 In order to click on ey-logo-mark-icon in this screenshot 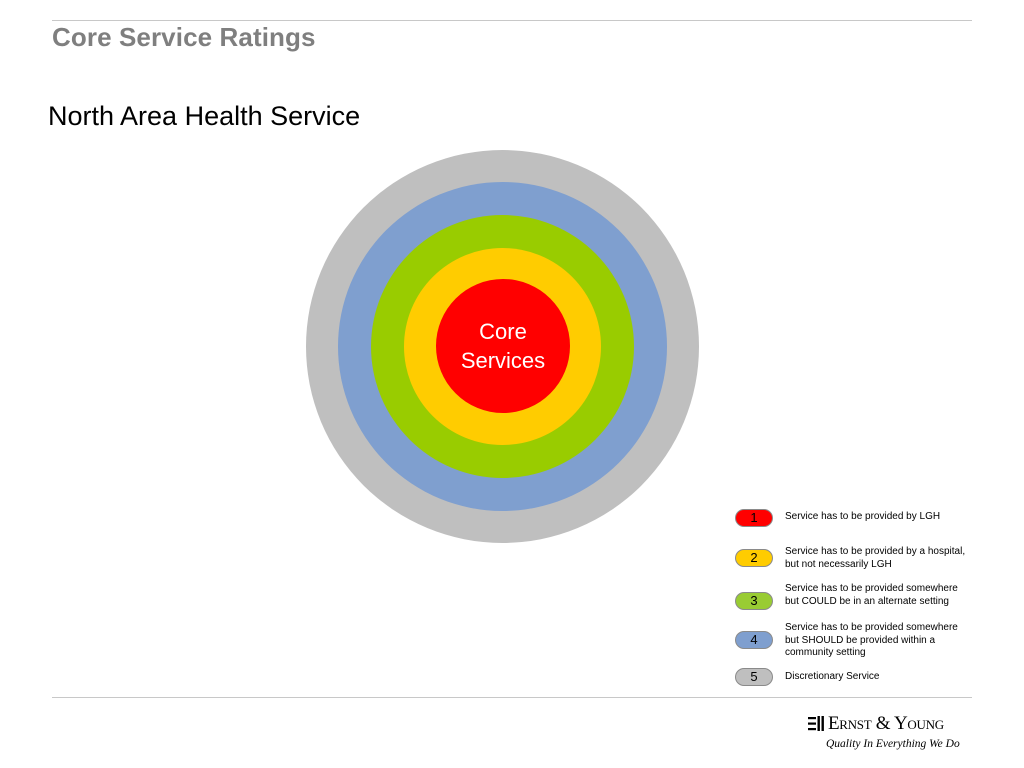, I will do `click(816, 723)`.